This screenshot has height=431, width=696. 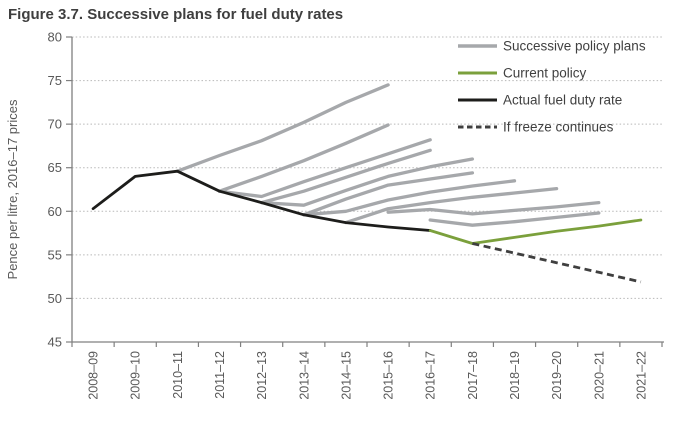 What do you see at coordinates (220, 375) in the screenshot?
I see `x-tick-label: 2011–12` at bounding box center [220, 375].